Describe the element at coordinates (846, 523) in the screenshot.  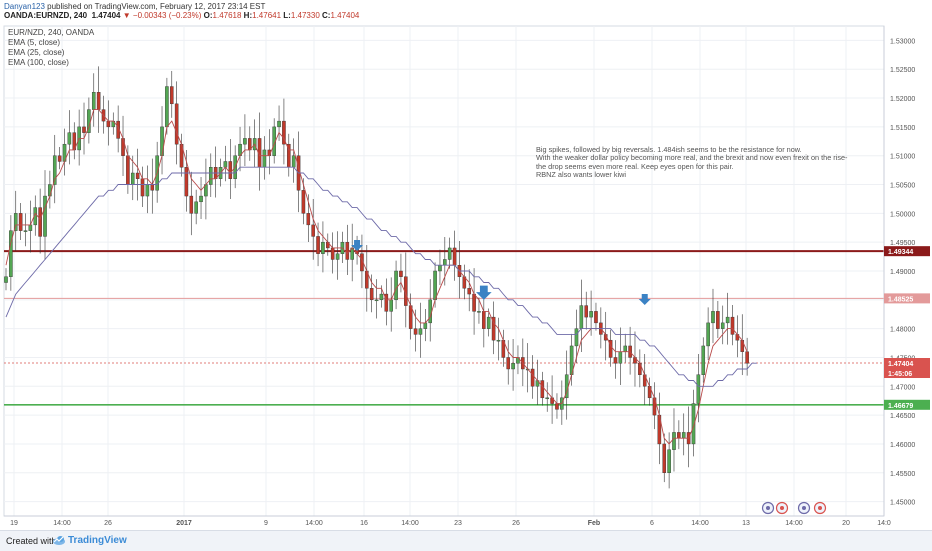
I see `x-tick-label: 20` at that location.